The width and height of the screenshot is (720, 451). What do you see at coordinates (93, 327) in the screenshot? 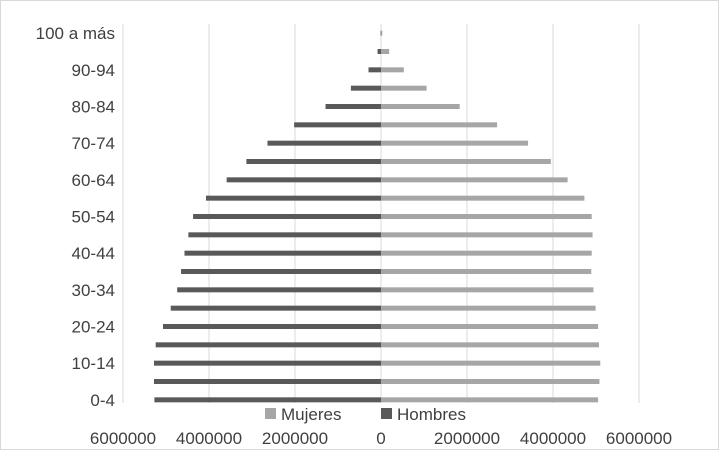
I see `y-tick-label: 20-24` at bounding box center [93, 327].